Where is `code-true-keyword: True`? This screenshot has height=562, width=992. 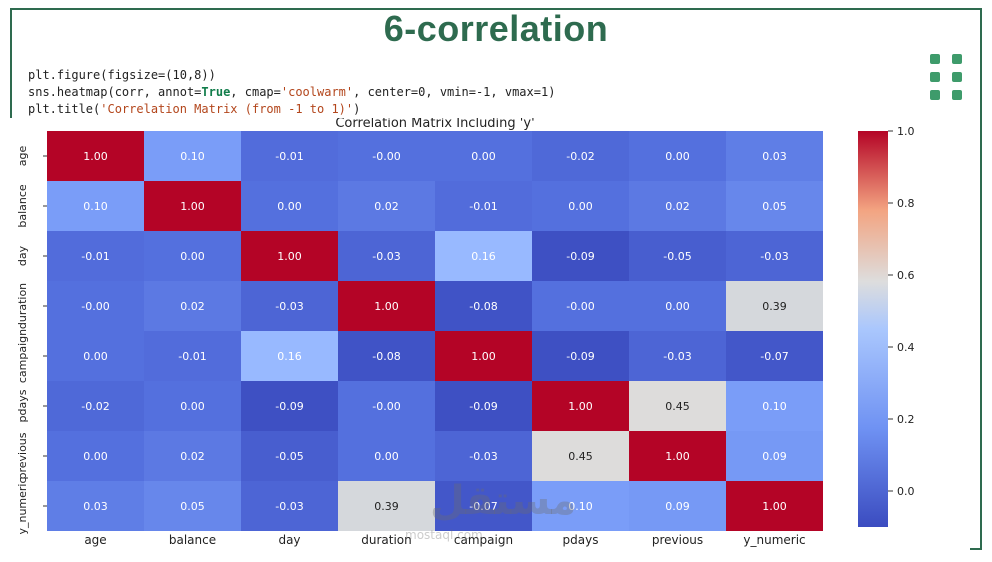
code-true-keyword: True is located at coordinates (216, 92).